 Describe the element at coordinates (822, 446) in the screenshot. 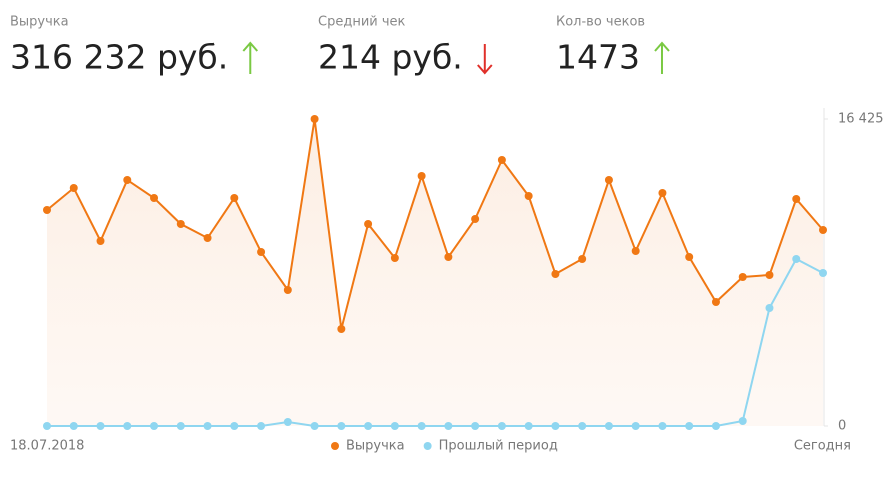

I see `x-tick-label: Сегодня` at that location.